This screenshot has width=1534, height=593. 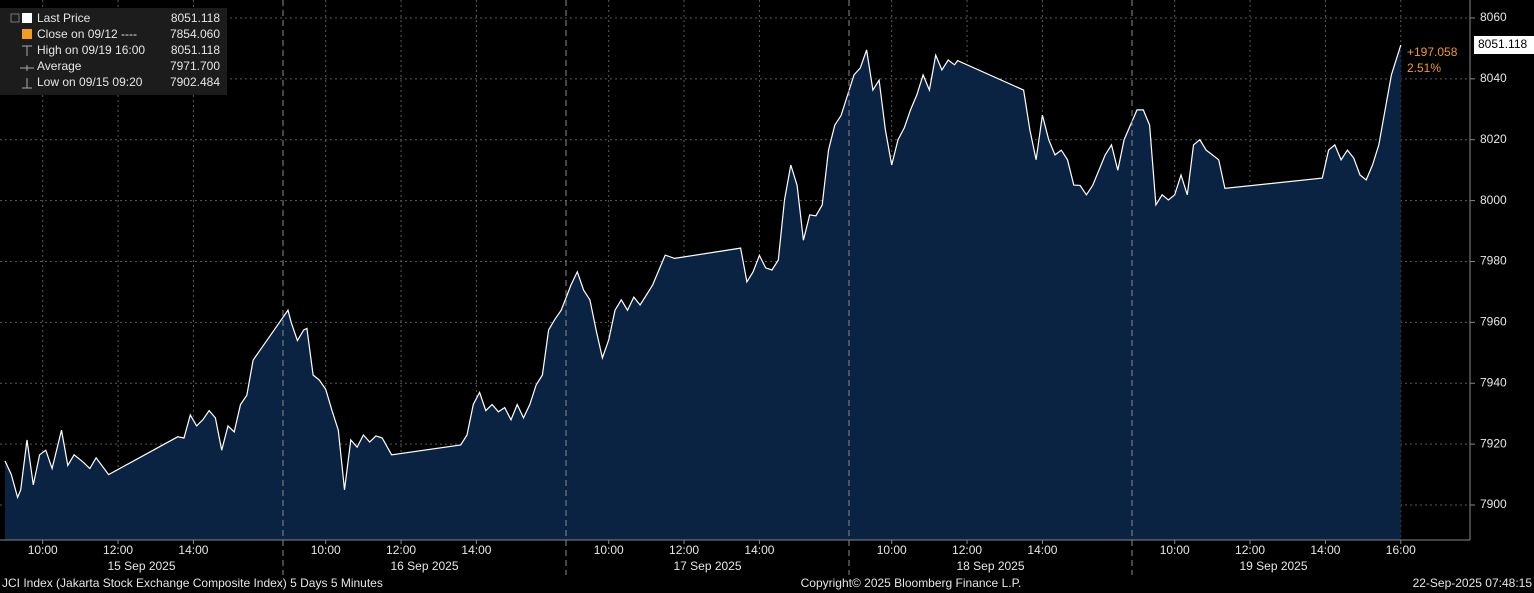 What do you see at coordinates (1493, 322) in the screenshot?
I see `y-tick-label: 7960` at bounding box center [1493, 322].